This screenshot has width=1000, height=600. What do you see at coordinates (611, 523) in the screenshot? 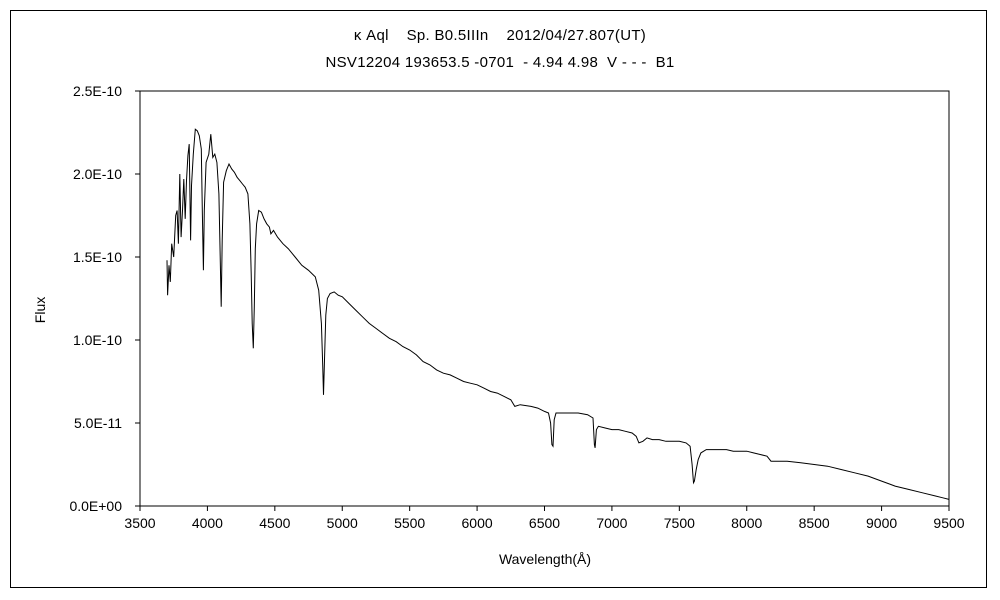
I see `x-tick-label: 7000` at bounding box center [611, 523].